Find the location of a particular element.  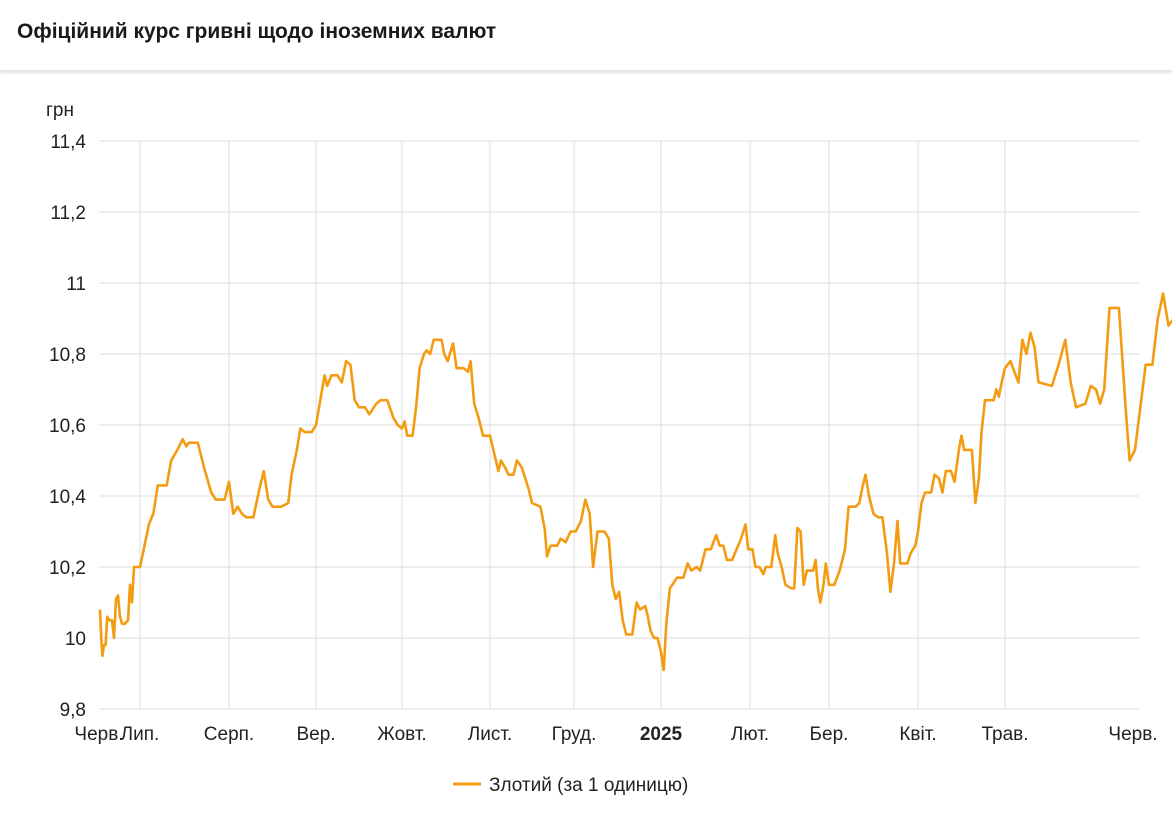

y-axis: 9,8 10 10,2 10,4 10,6 10,8 11 11,2 11,4 is located at coordinates (67, 426).